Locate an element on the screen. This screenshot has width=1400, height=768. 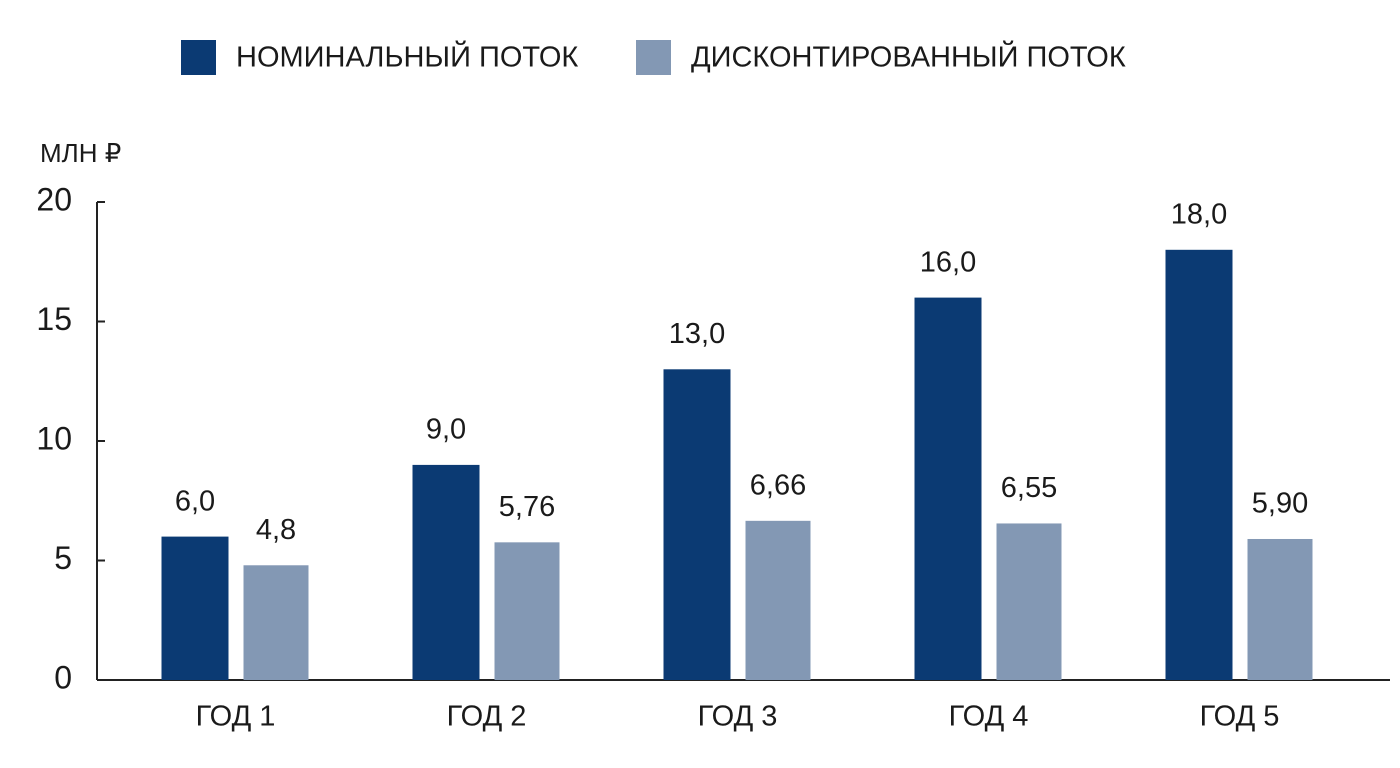
y-tick-label: 5 is located at coordinates (63, 558).